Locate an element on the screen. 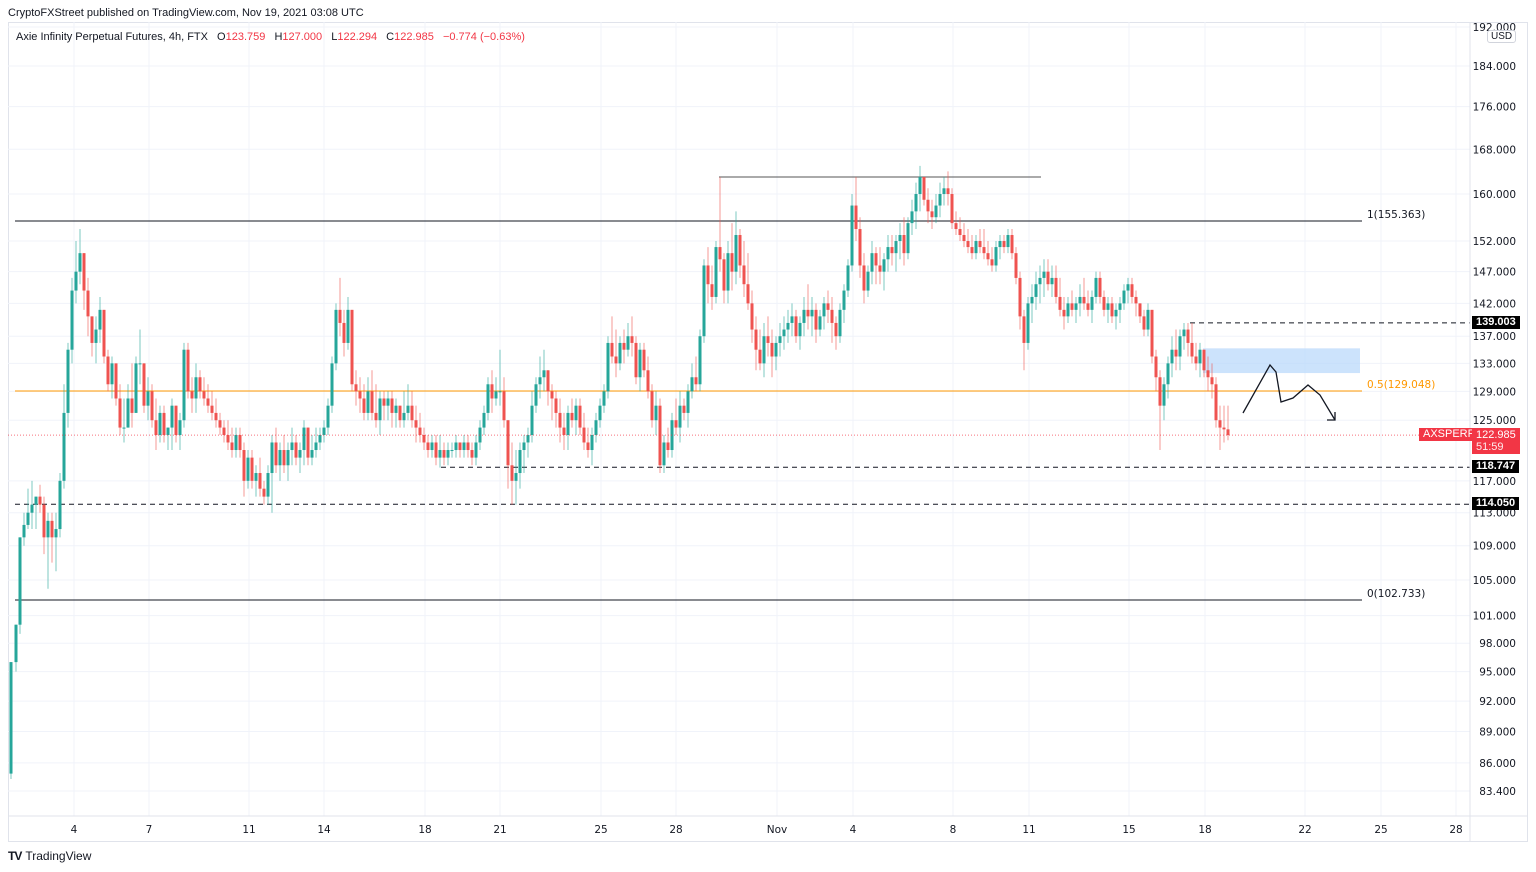 This screenshot has height=872, width=1536. currency-badge: USD is located at coordinates (1502, 36).